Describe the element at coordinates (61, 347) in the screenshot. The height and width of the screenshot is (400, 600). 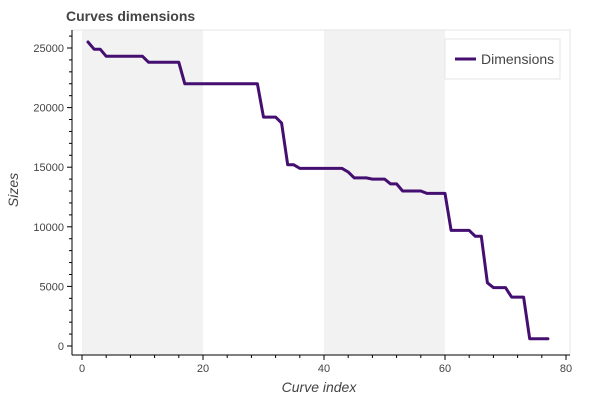
I see `y-tick-label: 0` at that location.